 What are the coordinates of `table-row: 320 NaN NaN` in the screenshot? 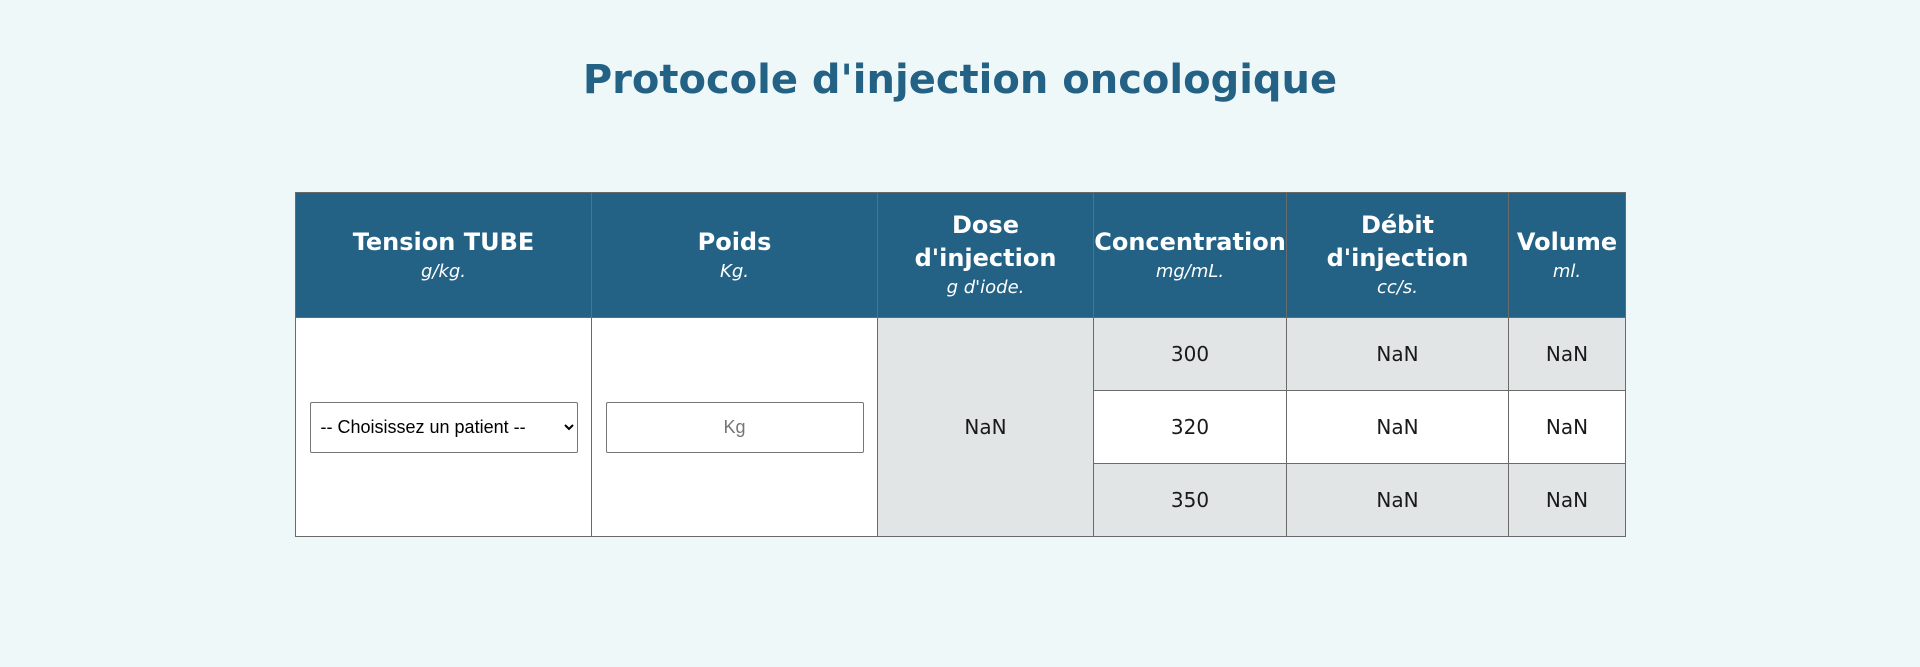 It's located at (961, 427).